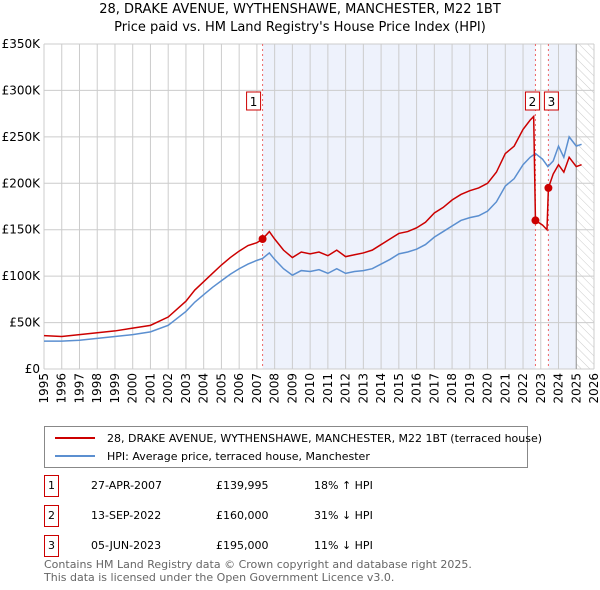 The width and height of the screenshot is (600, 590). Describe the element at coordinates (22, 137) in the screenshot. I see `y-tick-label: £250K` at that location.